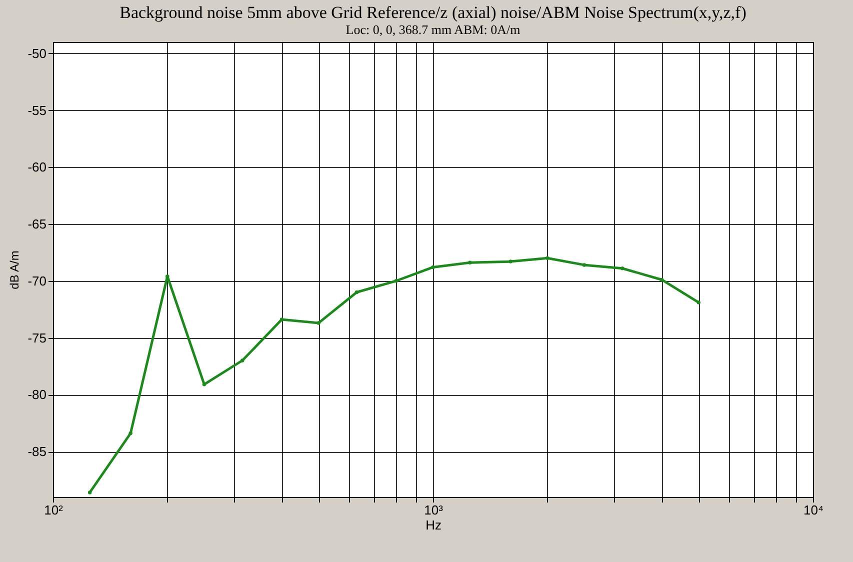 This screenshot has width=853, height=562. What do you see at coordinates (434, 510) in the screenshot?
I see `x-tick-label: 10³` at bounding box center [434, 510].